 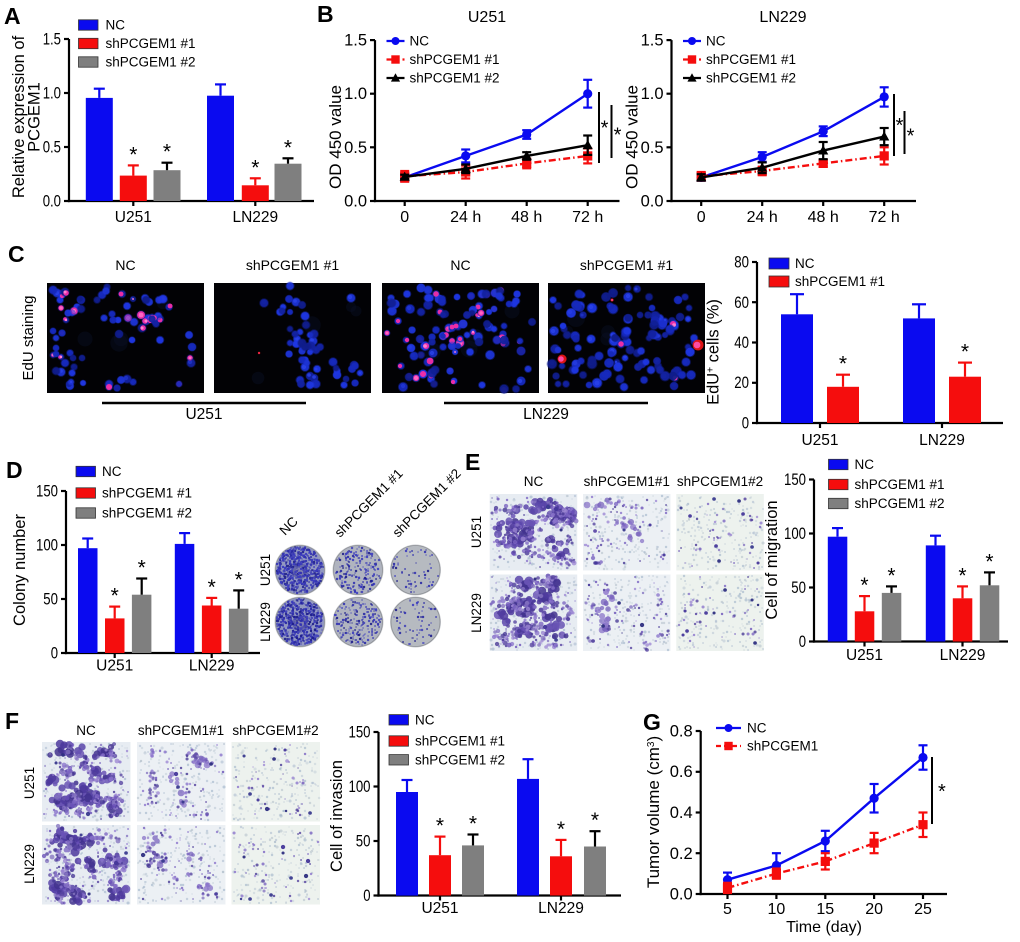 I want to click on svg-text: D, so click(x=14, y=470).